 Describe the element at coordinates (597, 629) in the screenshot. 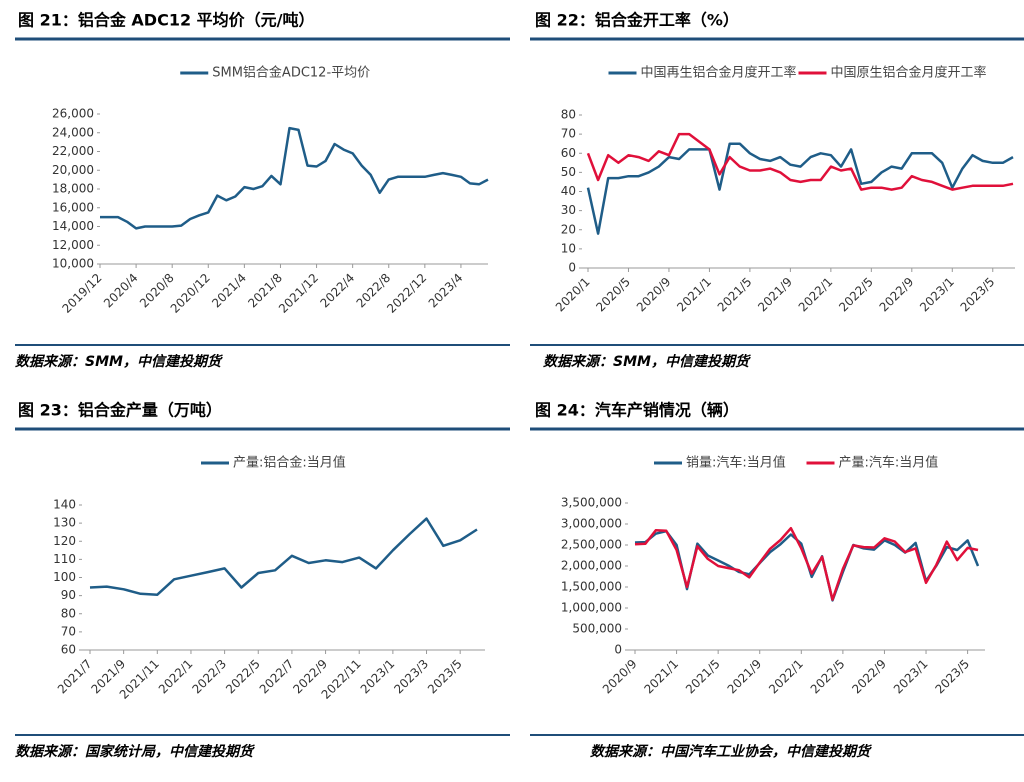

I see `y-tick-label: 500,000` at that location.